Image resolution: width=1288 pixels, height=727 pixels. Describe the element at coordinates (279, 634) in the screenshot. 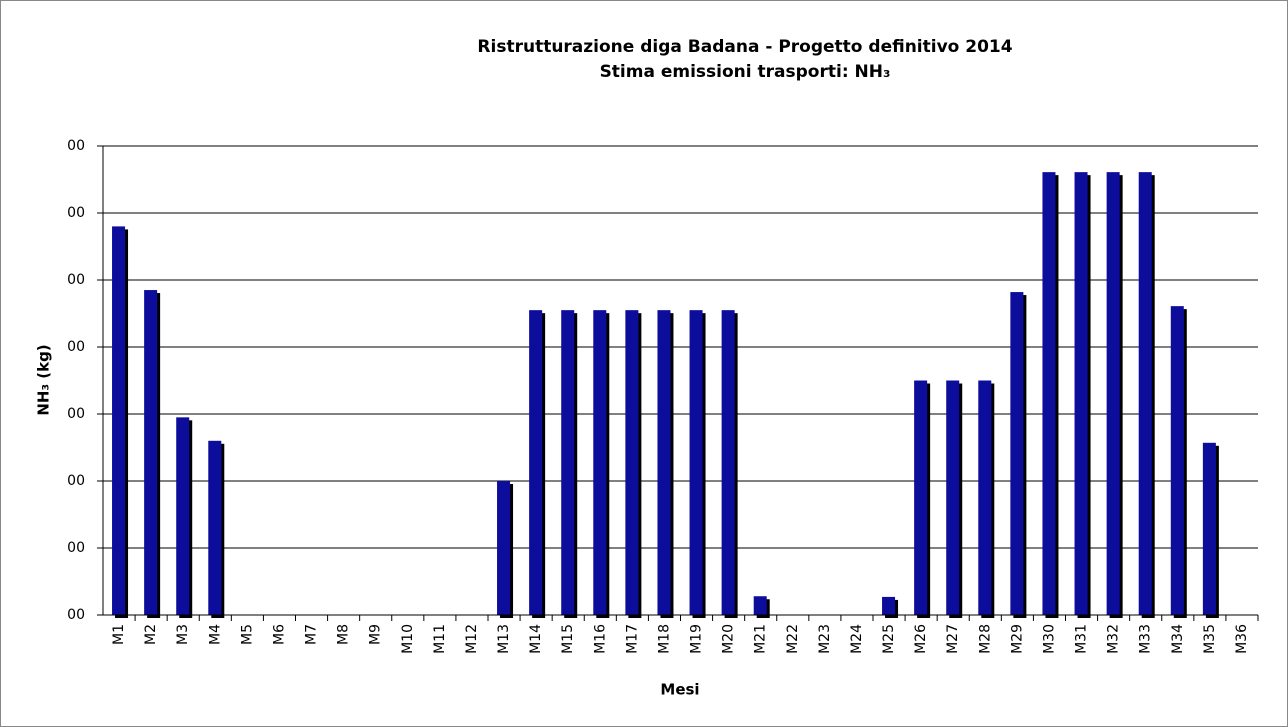

I see `x-tick-label: M6` at that location.